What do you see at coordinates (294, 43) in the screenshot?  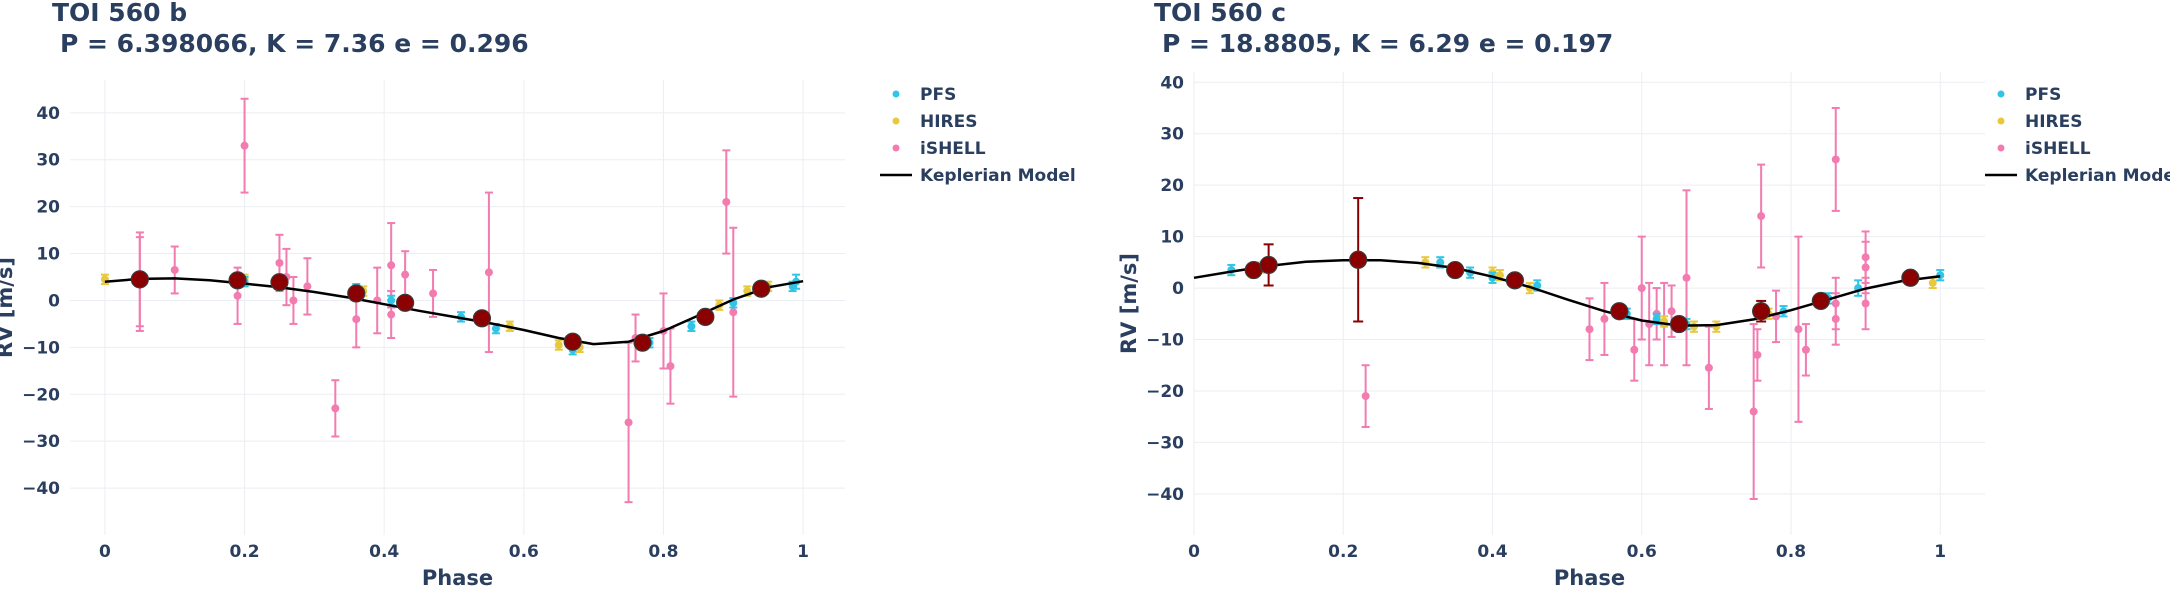 I see `chart-subtitle: P = 6.398066, K = 7.36 e = 0.296` at bounding box center [294, 43].